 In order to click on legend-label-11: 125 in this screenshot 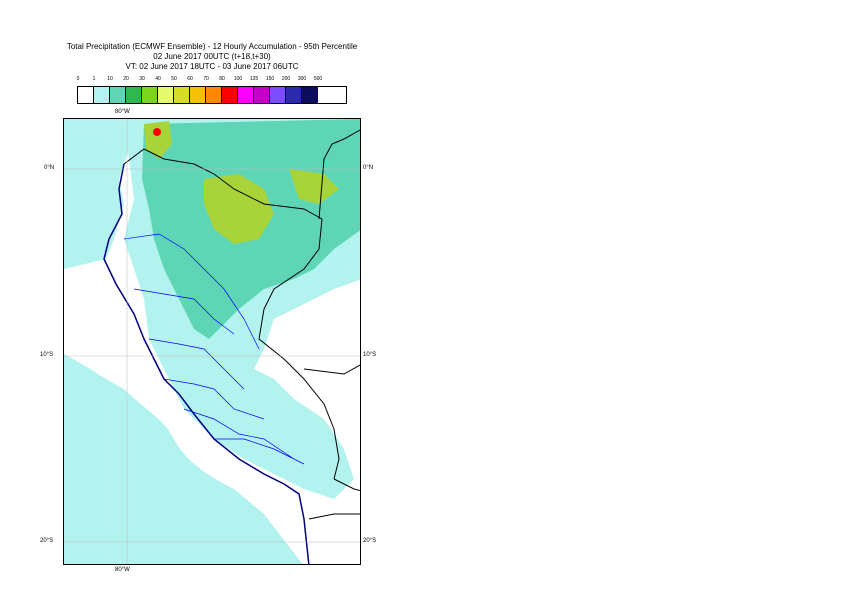, I will do `click(254, 79)`.